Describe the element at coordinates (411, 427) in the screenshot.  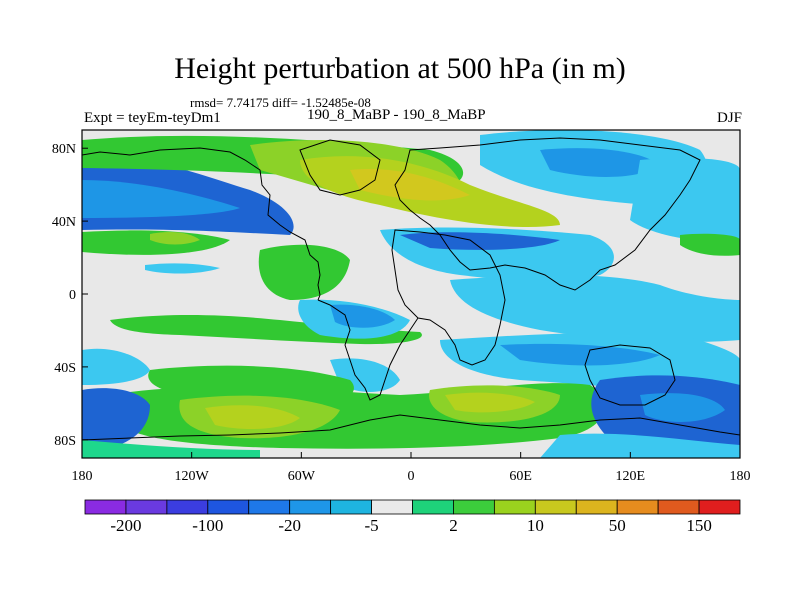
I see `coast-antarctica` at that location.